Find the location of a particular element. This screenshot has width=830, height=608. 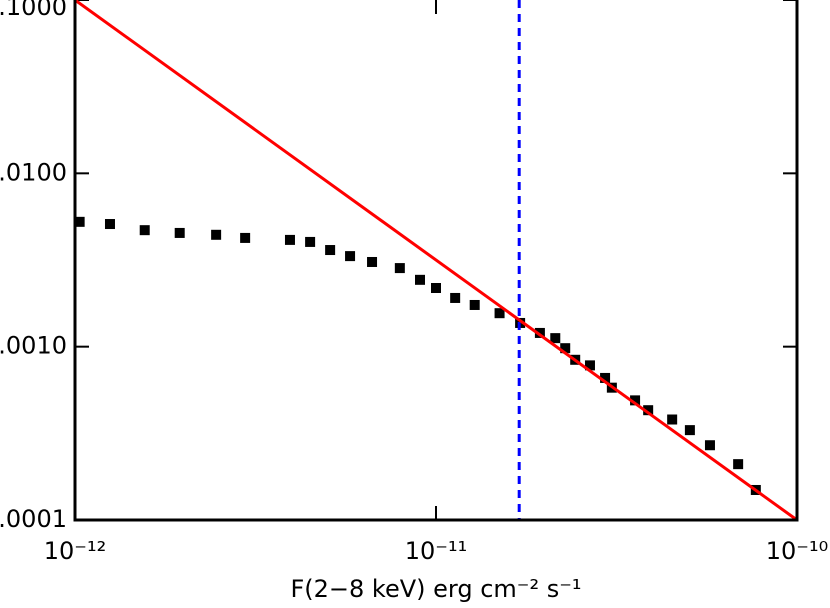

y-tick-label: 0.0100 is located at coordinates (33, 172).